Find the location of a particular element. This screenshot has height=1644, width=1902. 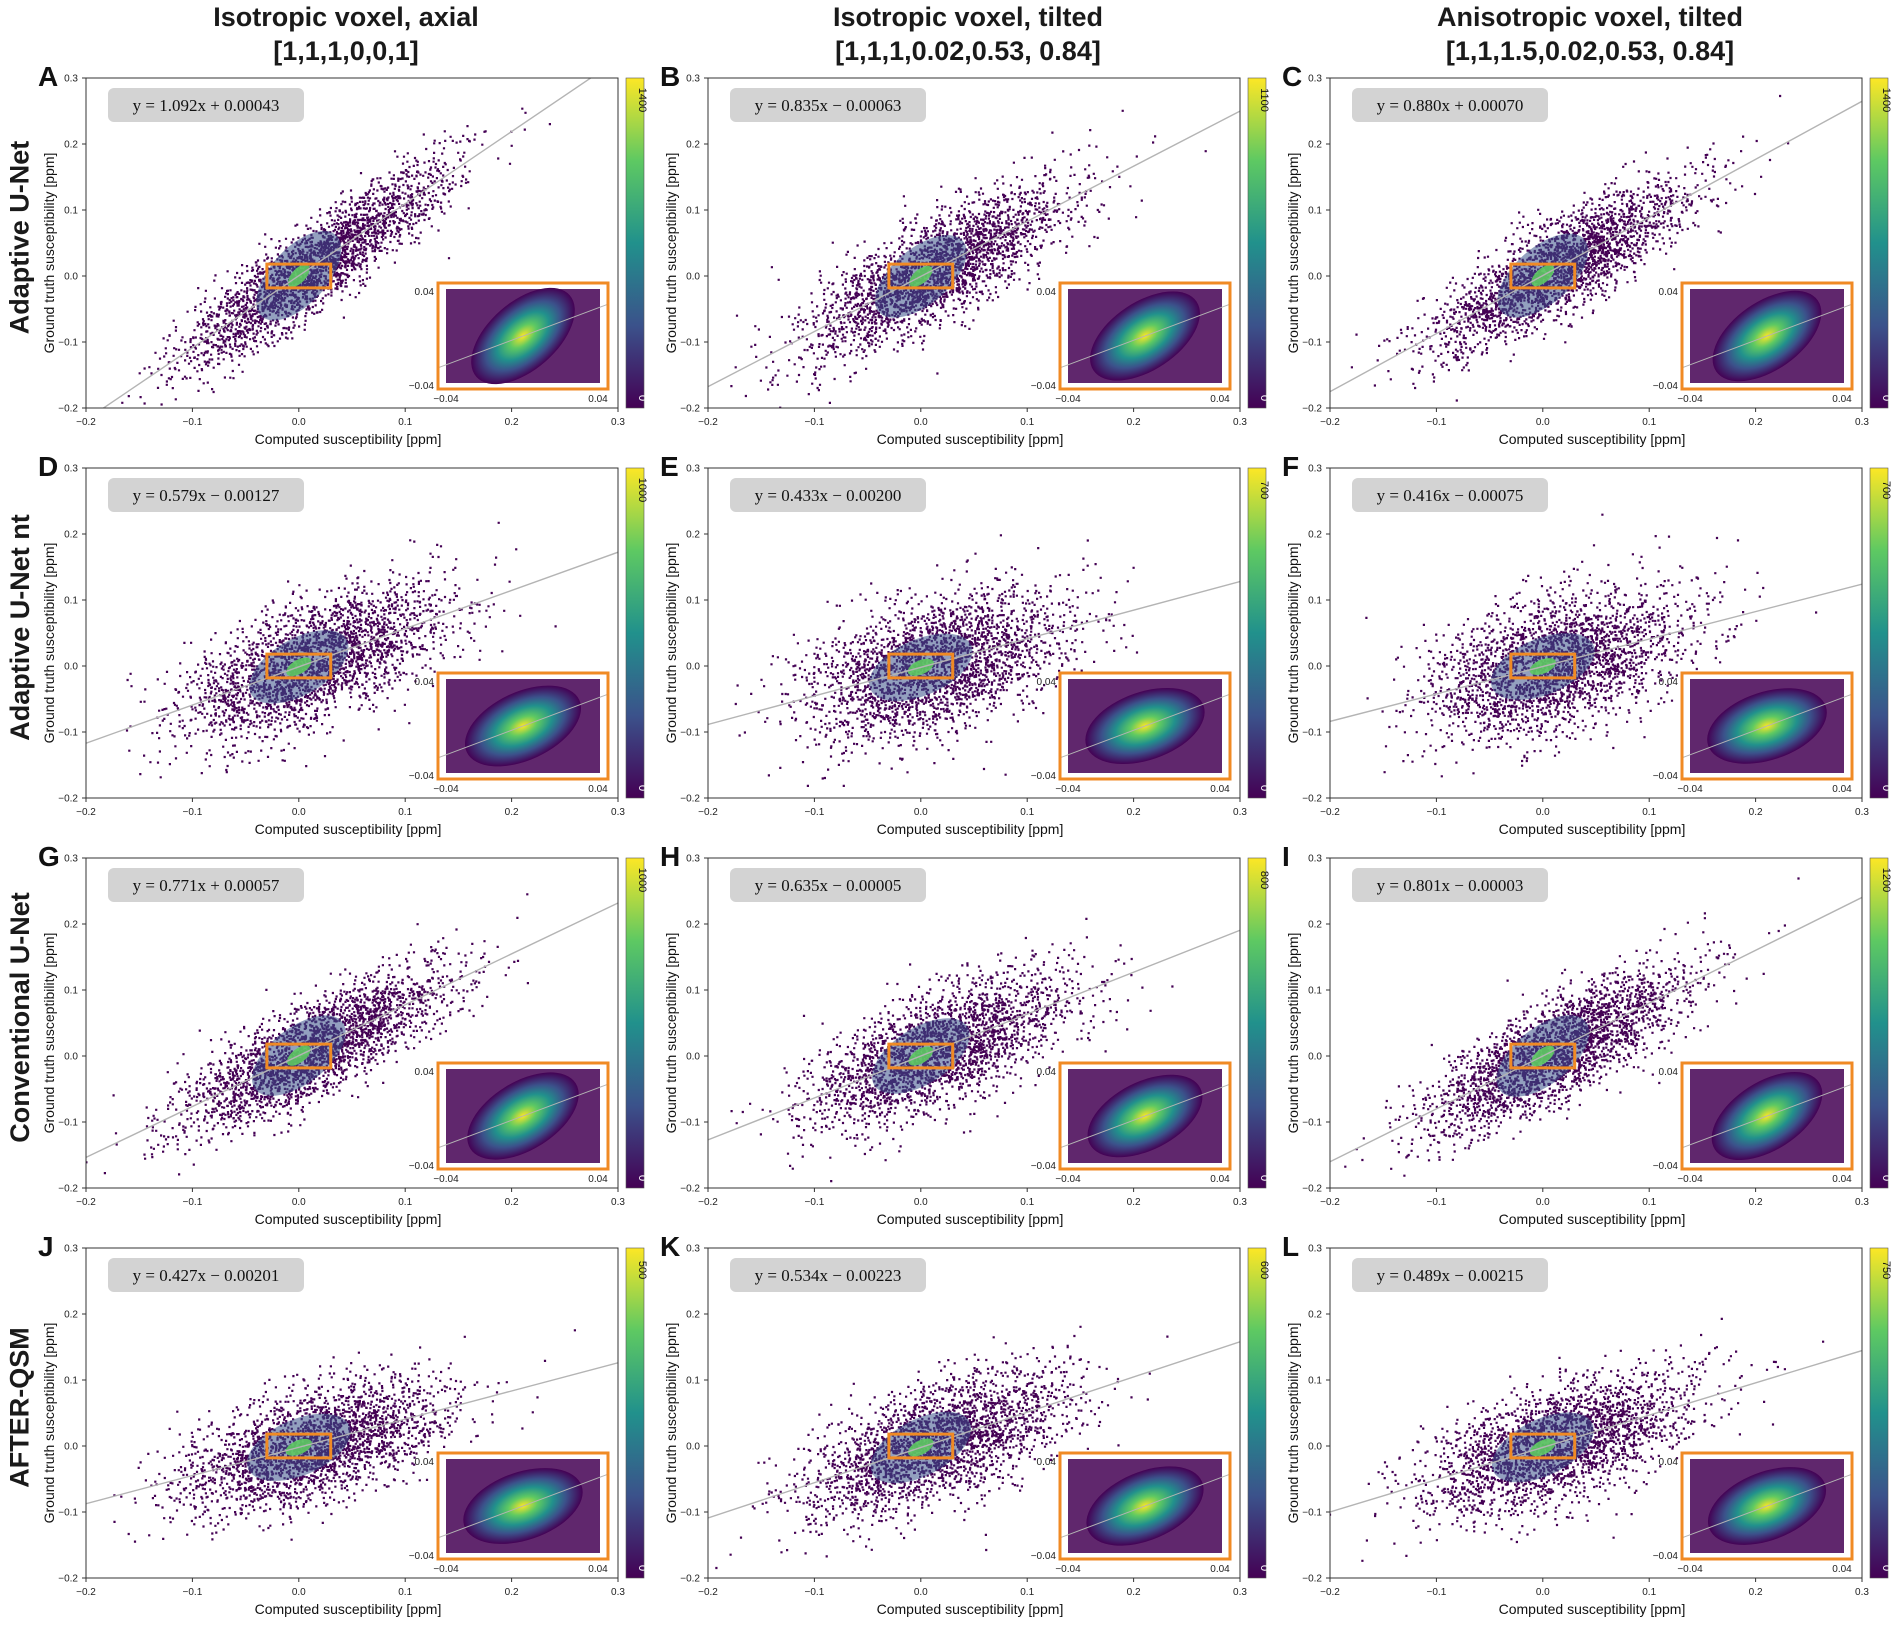

panel-letter: D is located at coordinates (48, 466).